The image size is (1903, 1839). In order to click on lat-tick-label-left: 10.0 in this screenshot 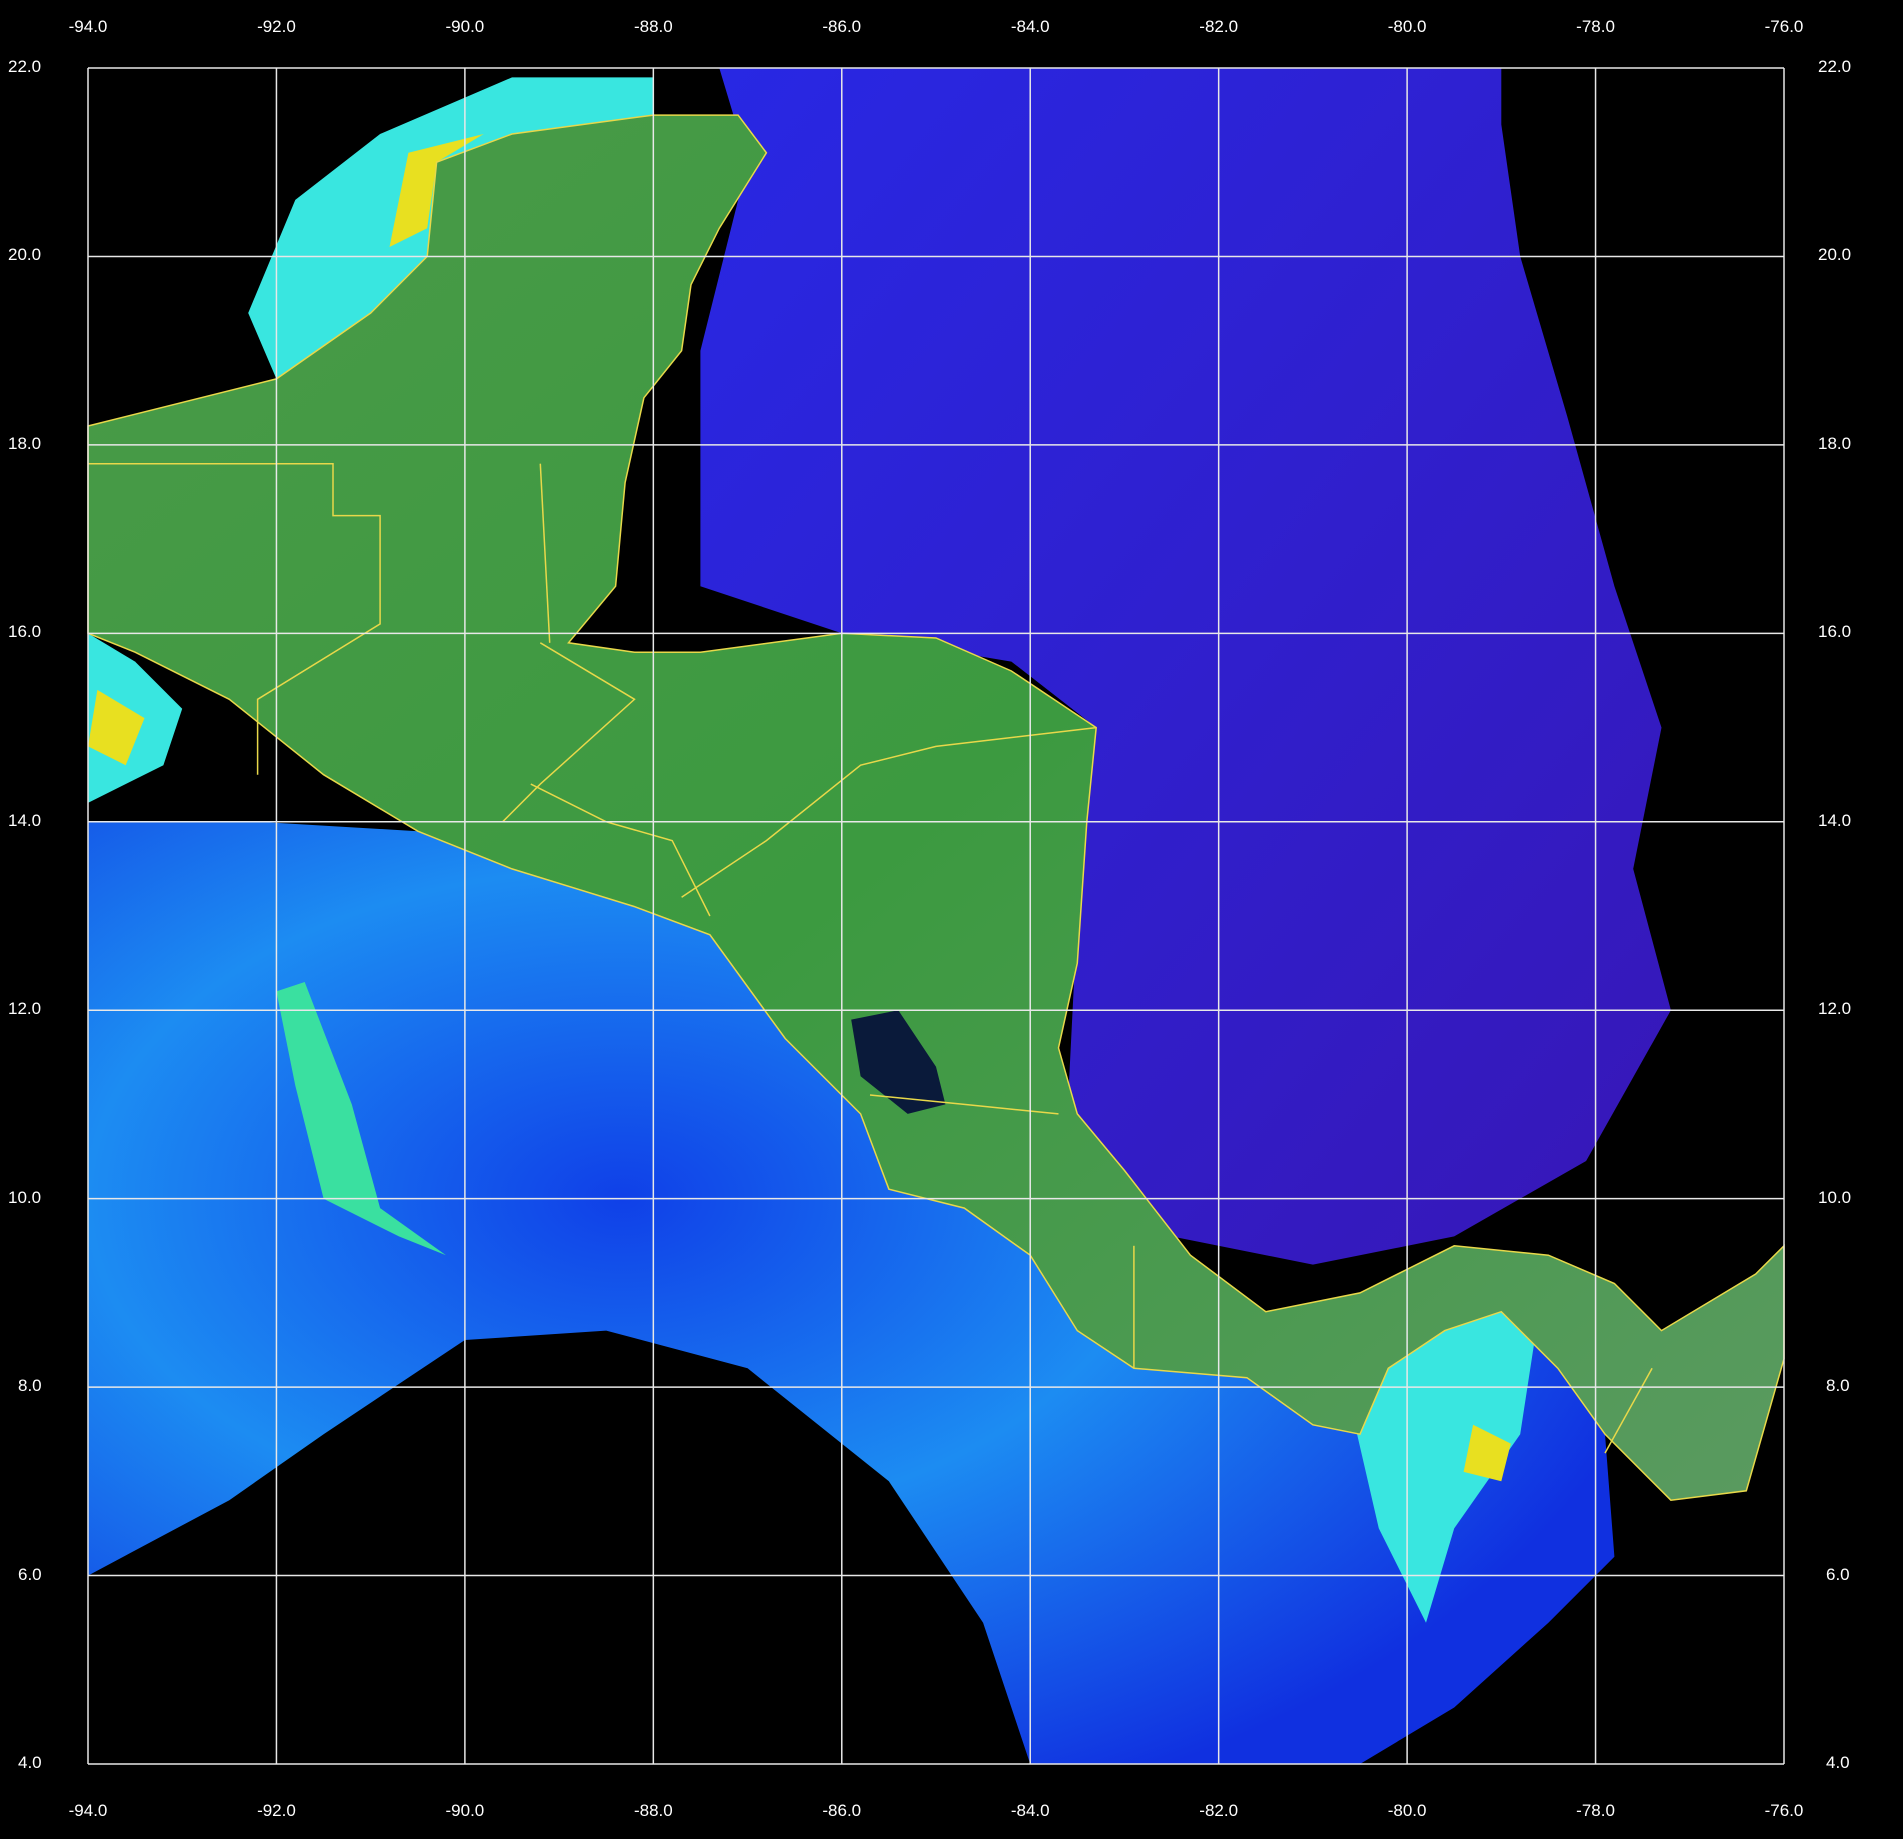, I will do `click(25, 1197)`.